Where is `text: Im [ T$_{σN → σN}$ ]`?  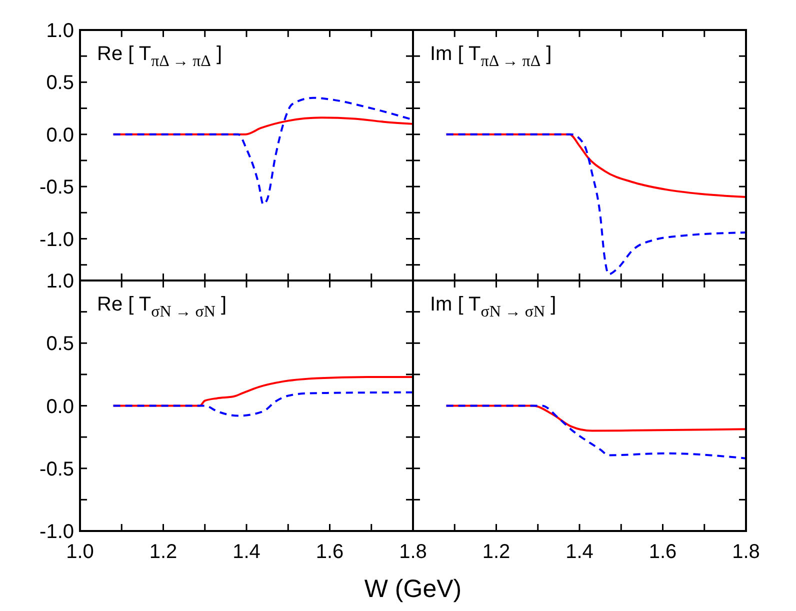 text: Im [ T$_{σN → σN}$ ] is located at coordinates (493, 307).